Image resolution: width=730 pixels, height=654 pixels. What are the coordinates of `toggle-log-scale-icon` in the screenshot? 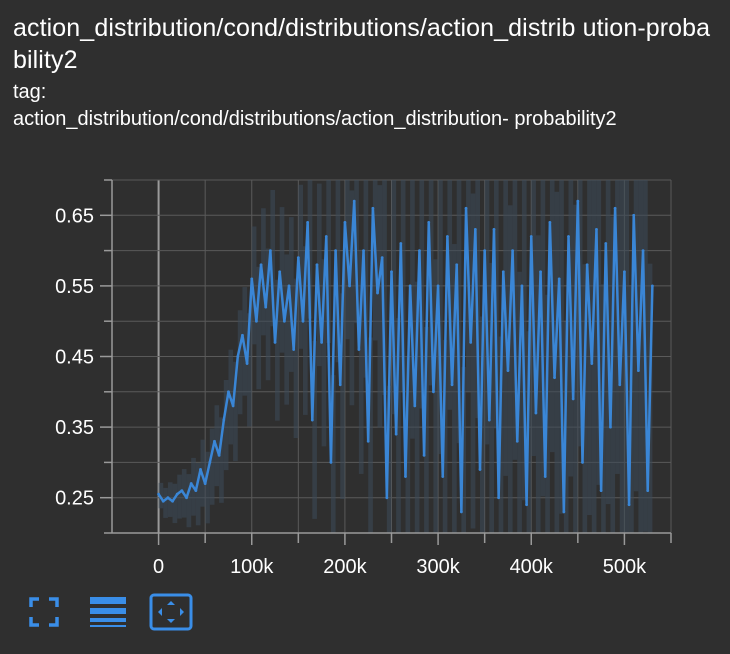 It's located at (108, 612).